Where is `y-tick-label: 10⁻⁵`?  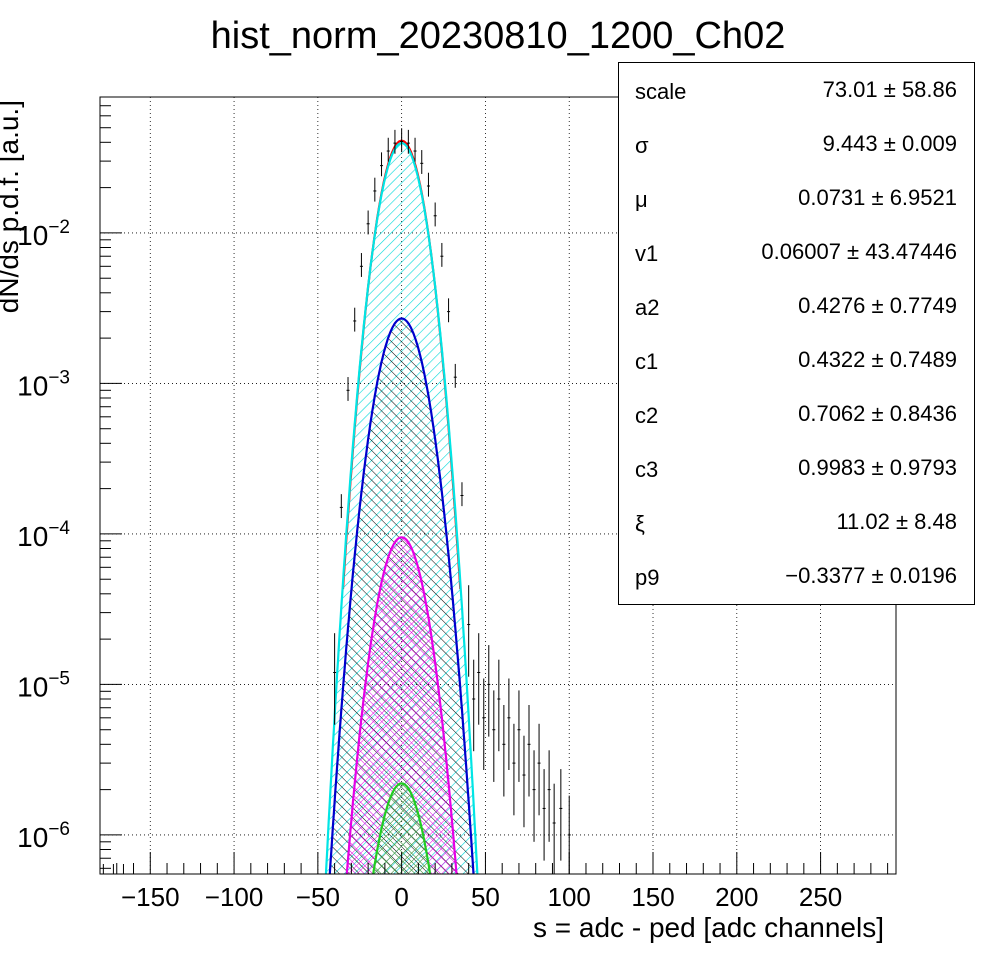 y-tick-label: 10⁻⁵ is located at coordinates (43, 685).